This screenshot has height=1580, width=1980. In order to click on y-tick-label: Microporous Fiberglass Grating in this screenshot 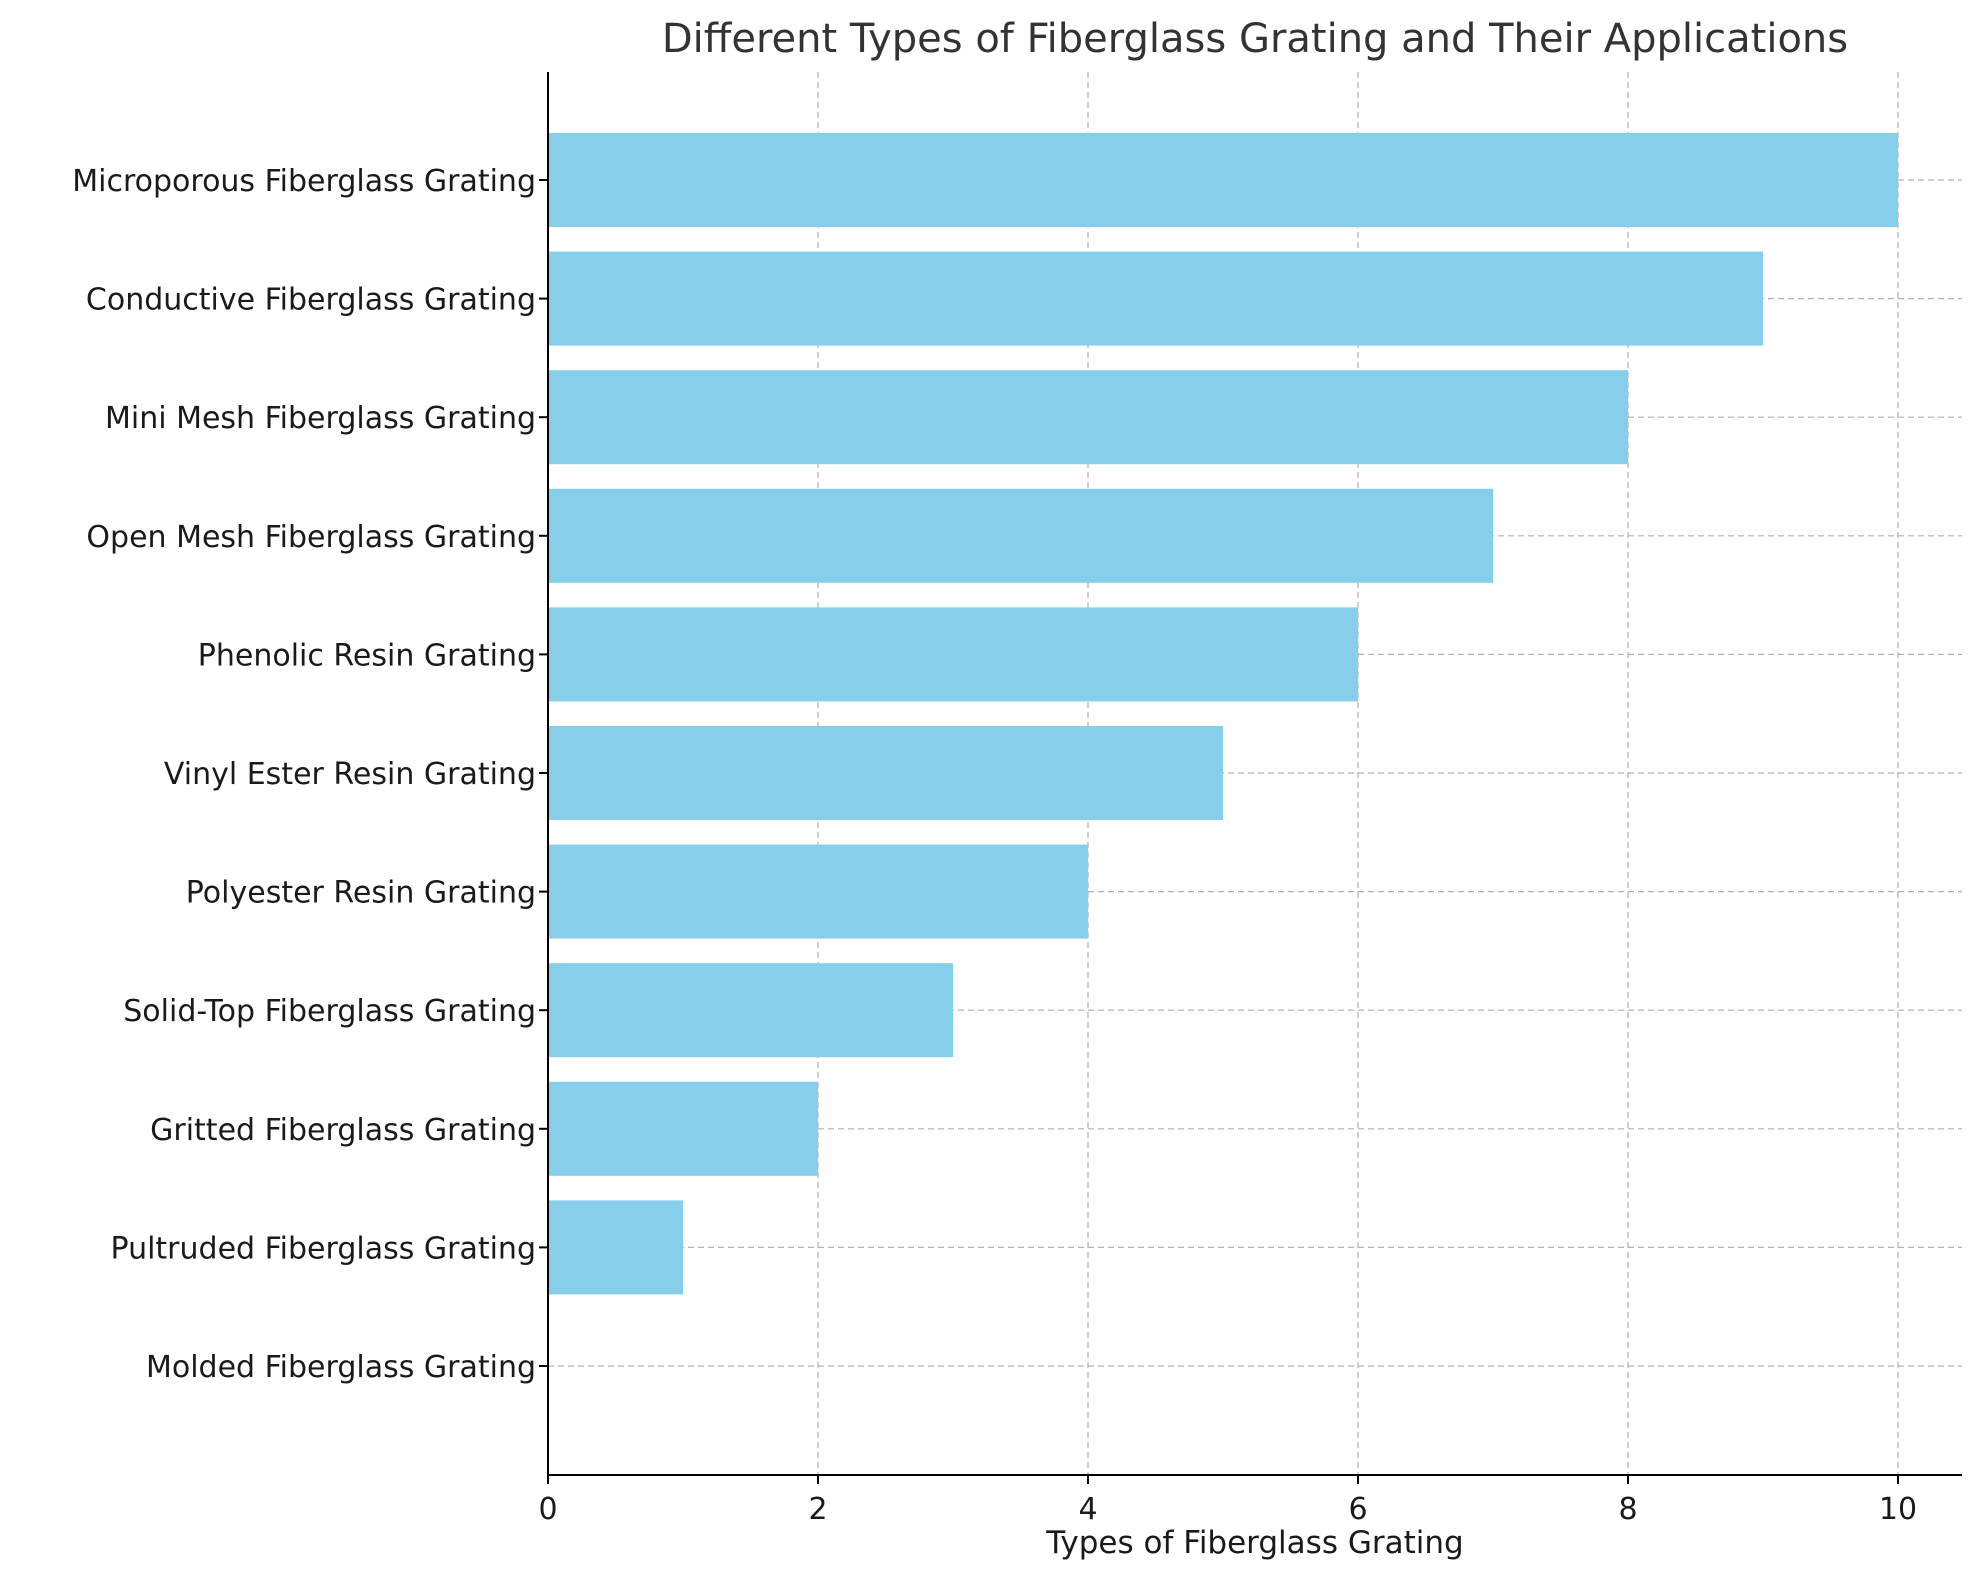, I will do `click(304, 181)`.